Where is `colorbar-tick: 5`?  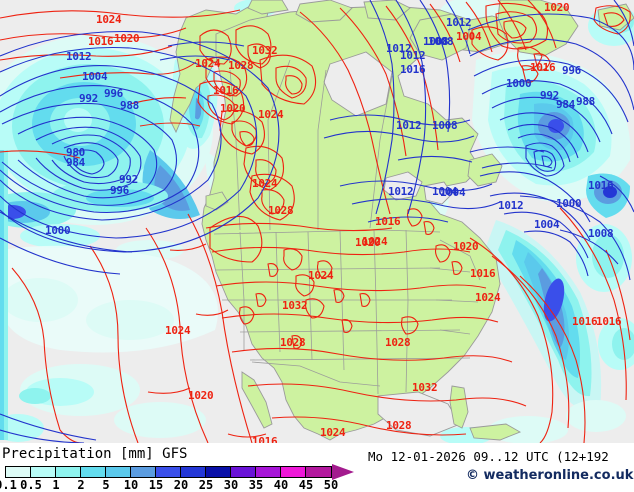
colorbar-tick: 5 is located at coordinates (106, 485).